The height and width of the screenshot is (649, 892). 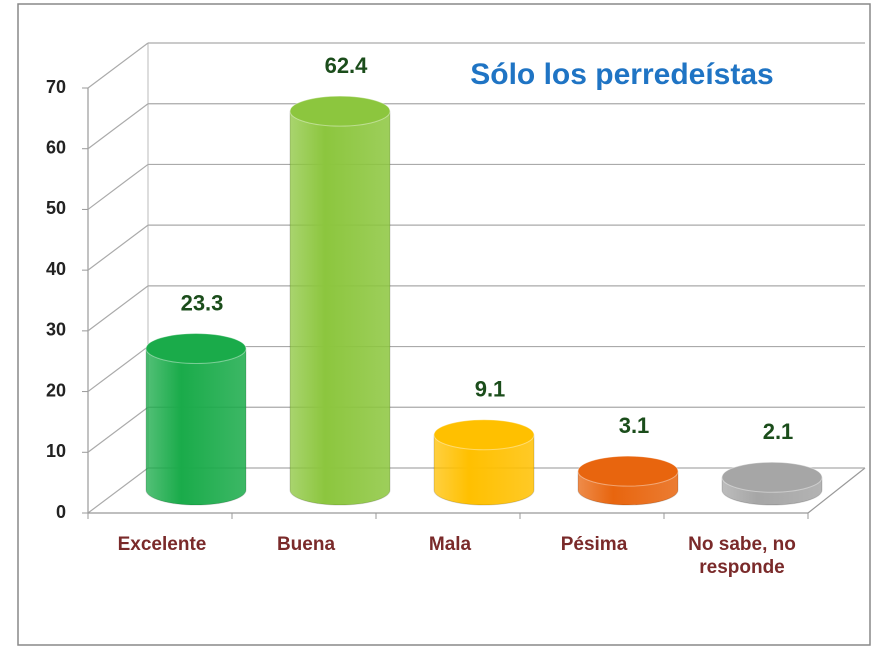 I want to click on y-tick-label: 20, so click(x=56, y=390).